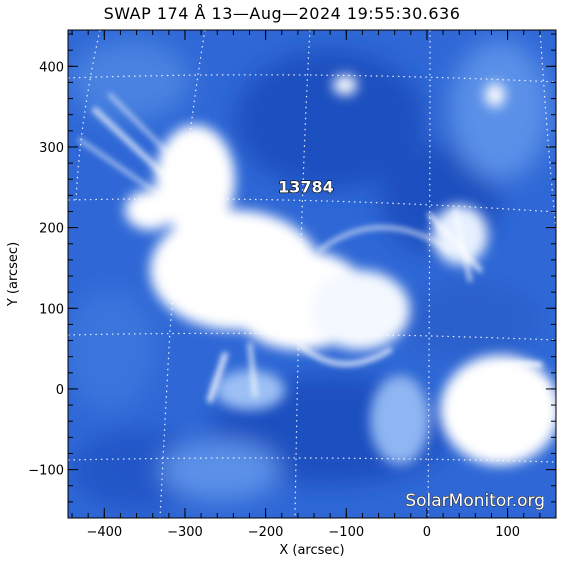  What do you see at coordinates (266, 532) in the screenshot?
I see `x-tick-label: −200` at bounding box center [266, 532].